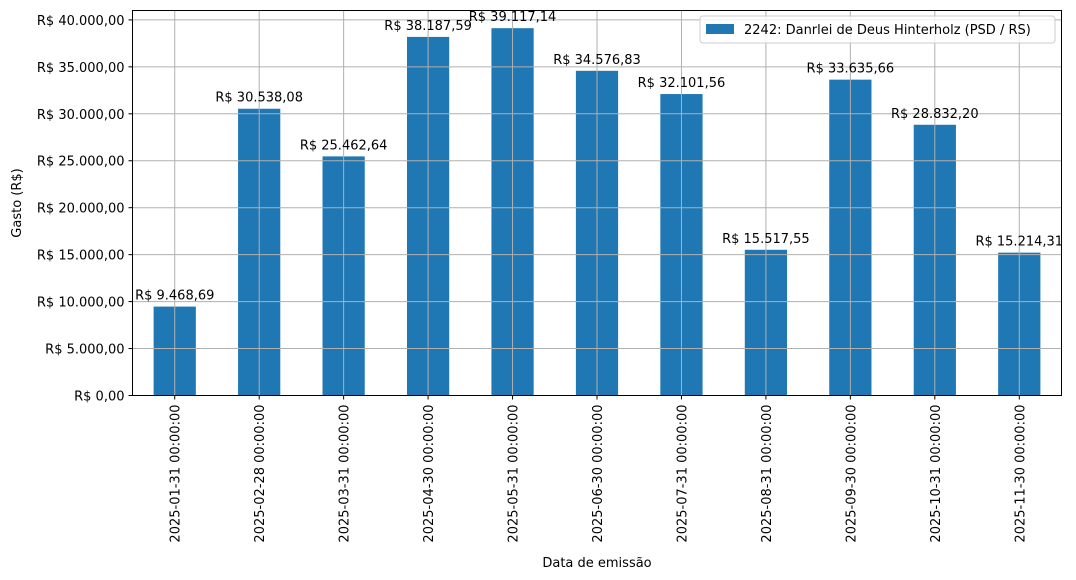 The width and height of the screenshot is (1076, 580). What do you see at coordinates (81, 256) in the screenshot?
I see `y-tick-label: R$ 15.000,00` at bounding box center [81, 256].